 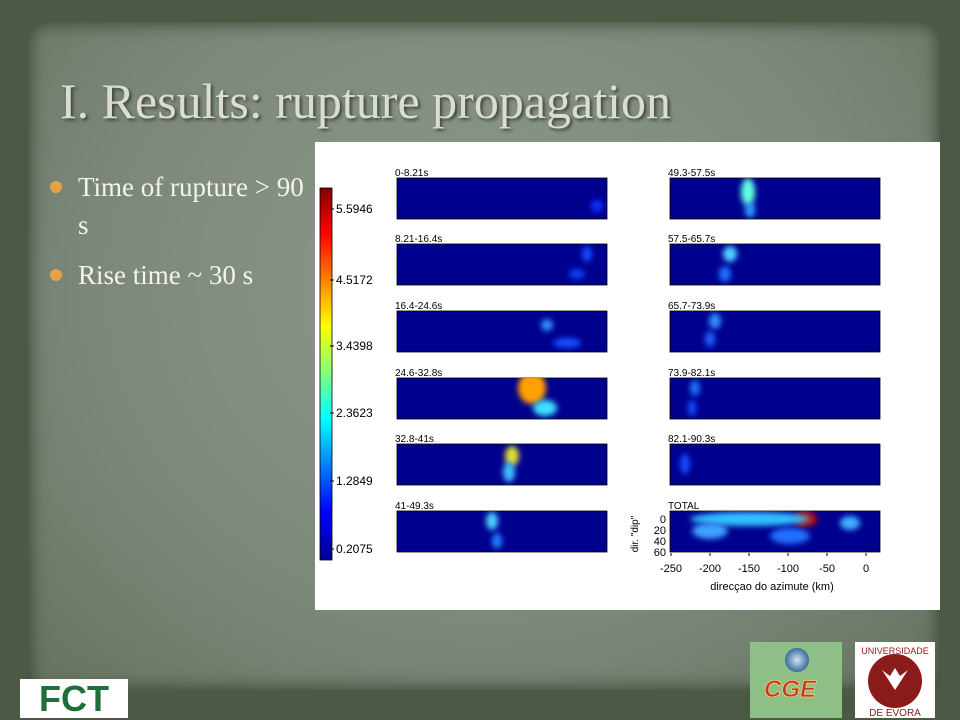 What do you see at coordinates (660, 531) in the screenshot?
I see `y-tick-label: 20` at bounding box center [660, 531].